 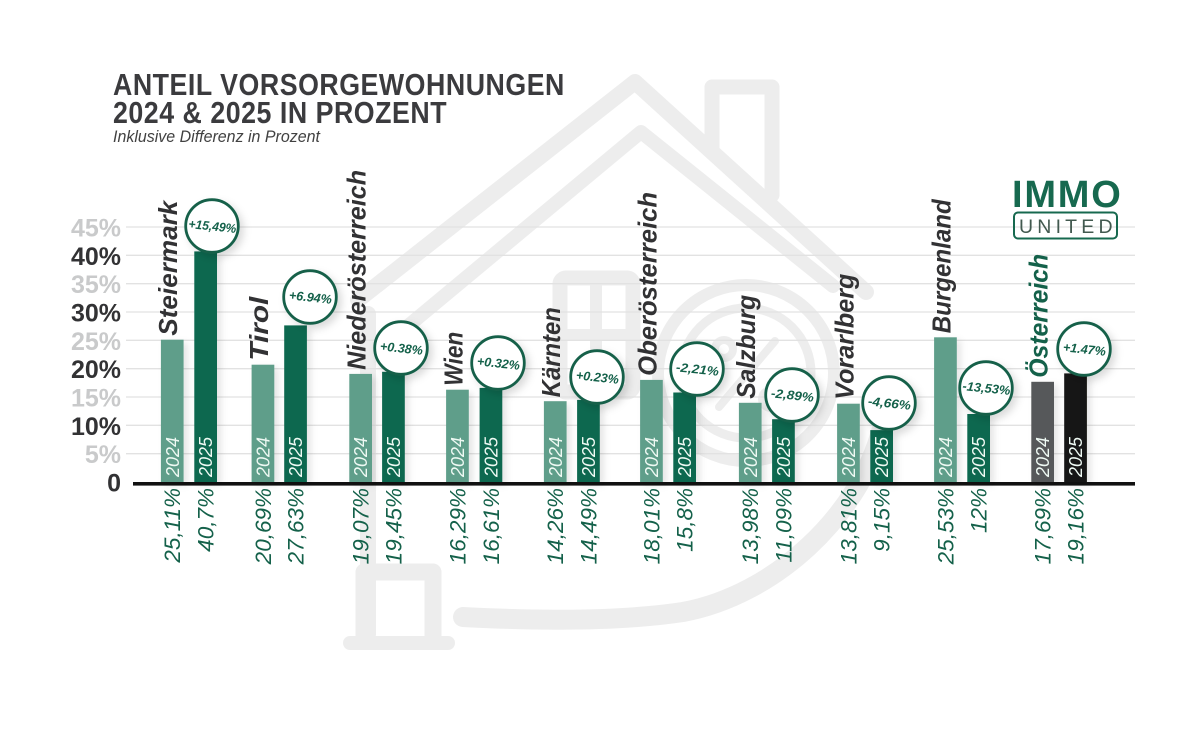 What do you see at coordinates (979, 510) in the screenshot?
I see `svg-text: 12%` at bounding box center [979, 510].